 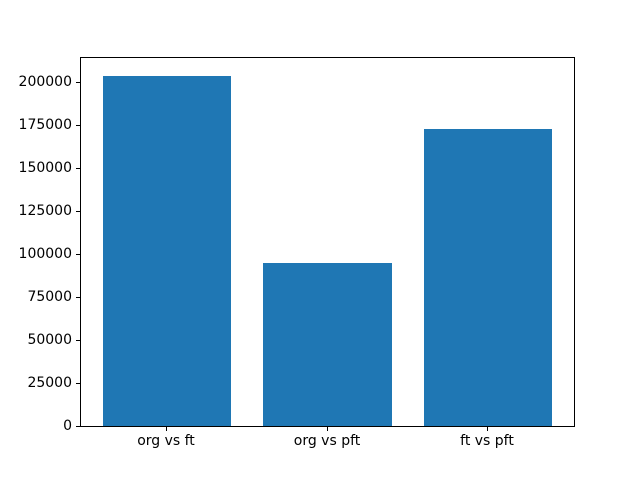 I want to click on y-tick-label: 150000, so click(x=45, y=168).